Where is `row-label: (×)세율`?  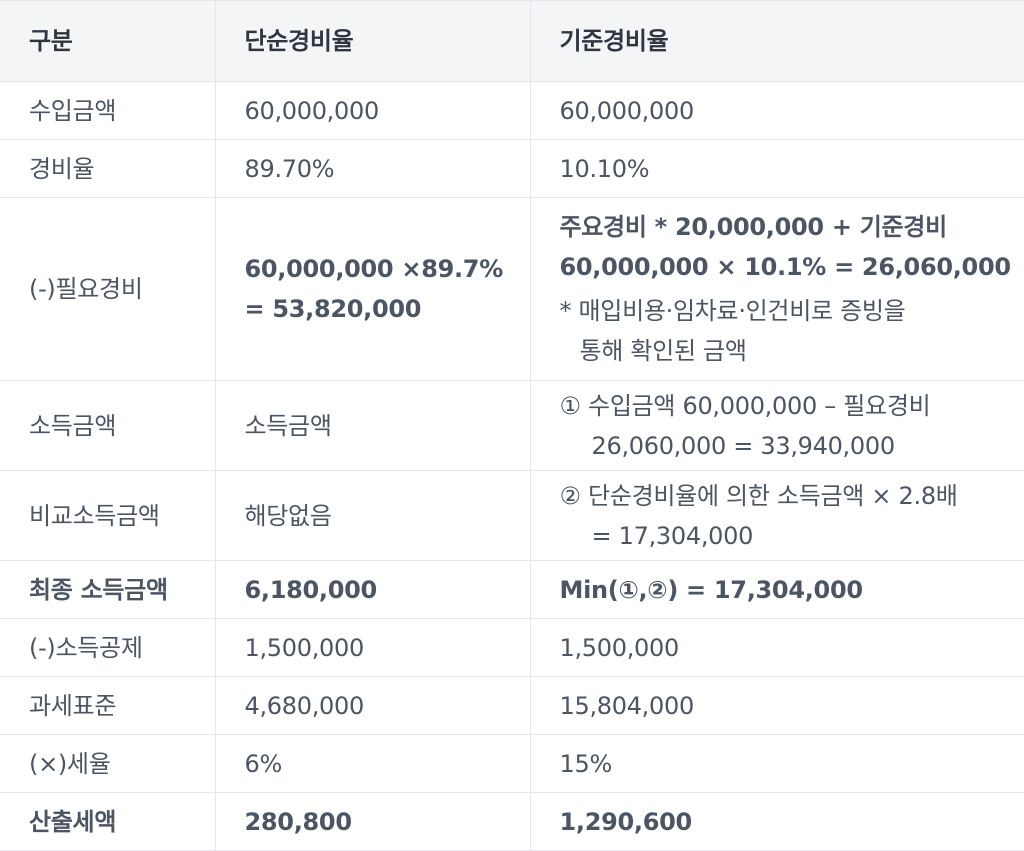
row-label: (×)세율 is located at coordinates (107, 764).